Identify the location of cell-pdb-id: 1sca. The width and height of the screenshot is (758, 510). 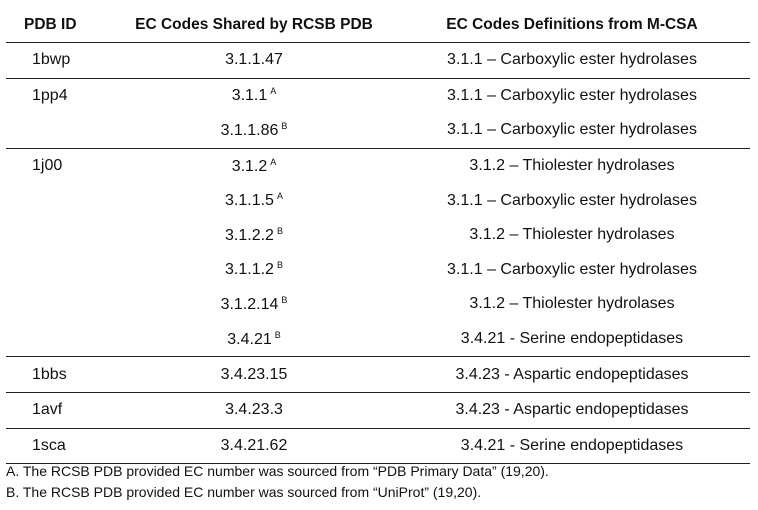
(60, 446).